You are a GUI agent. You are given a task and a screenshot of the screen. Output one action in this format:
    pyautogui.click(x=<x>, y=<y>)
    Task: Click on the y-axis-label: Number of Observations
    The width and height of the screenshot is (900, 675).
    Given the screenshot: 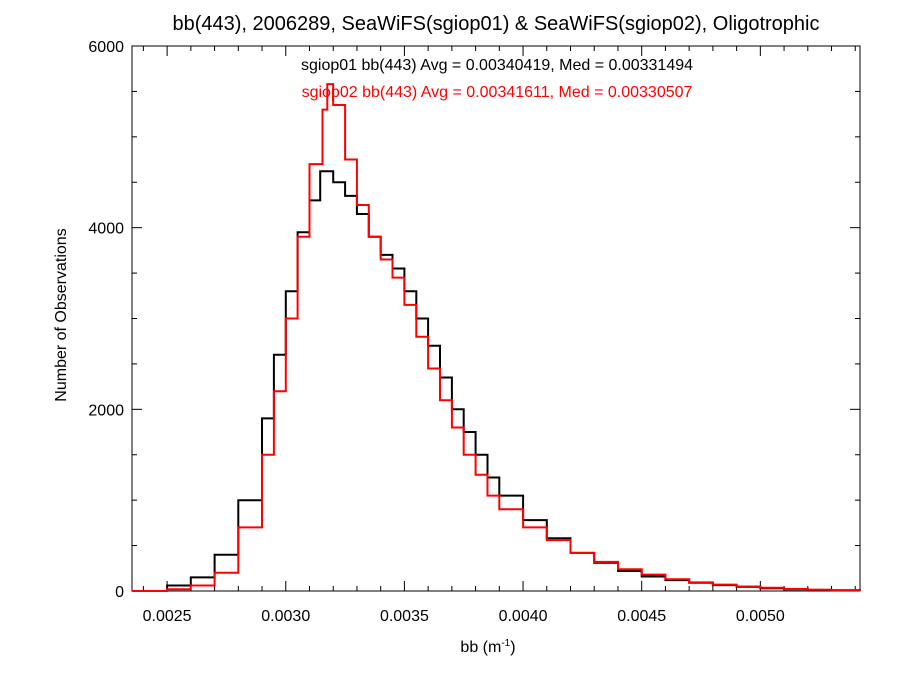 What is the action you would take?
    pyautogui.click(x=61, y=314)
    